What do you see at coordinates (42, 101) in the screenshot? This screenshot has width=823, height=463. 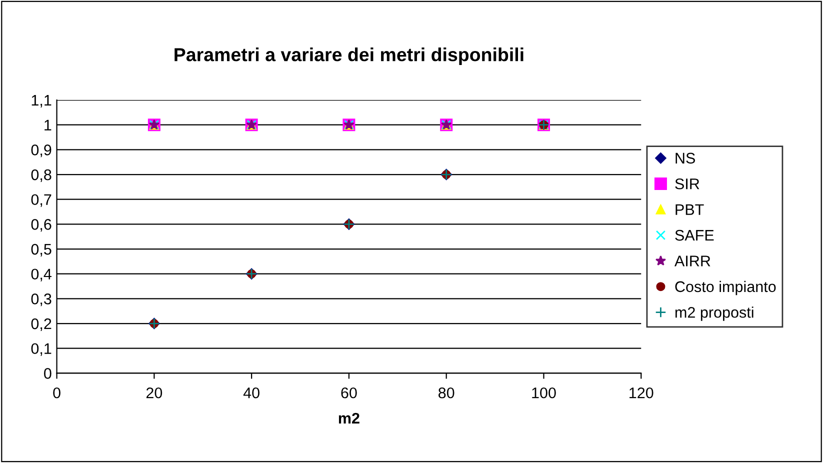 I see `y-tick-label: 1,1` at bounding box center [42, 101].